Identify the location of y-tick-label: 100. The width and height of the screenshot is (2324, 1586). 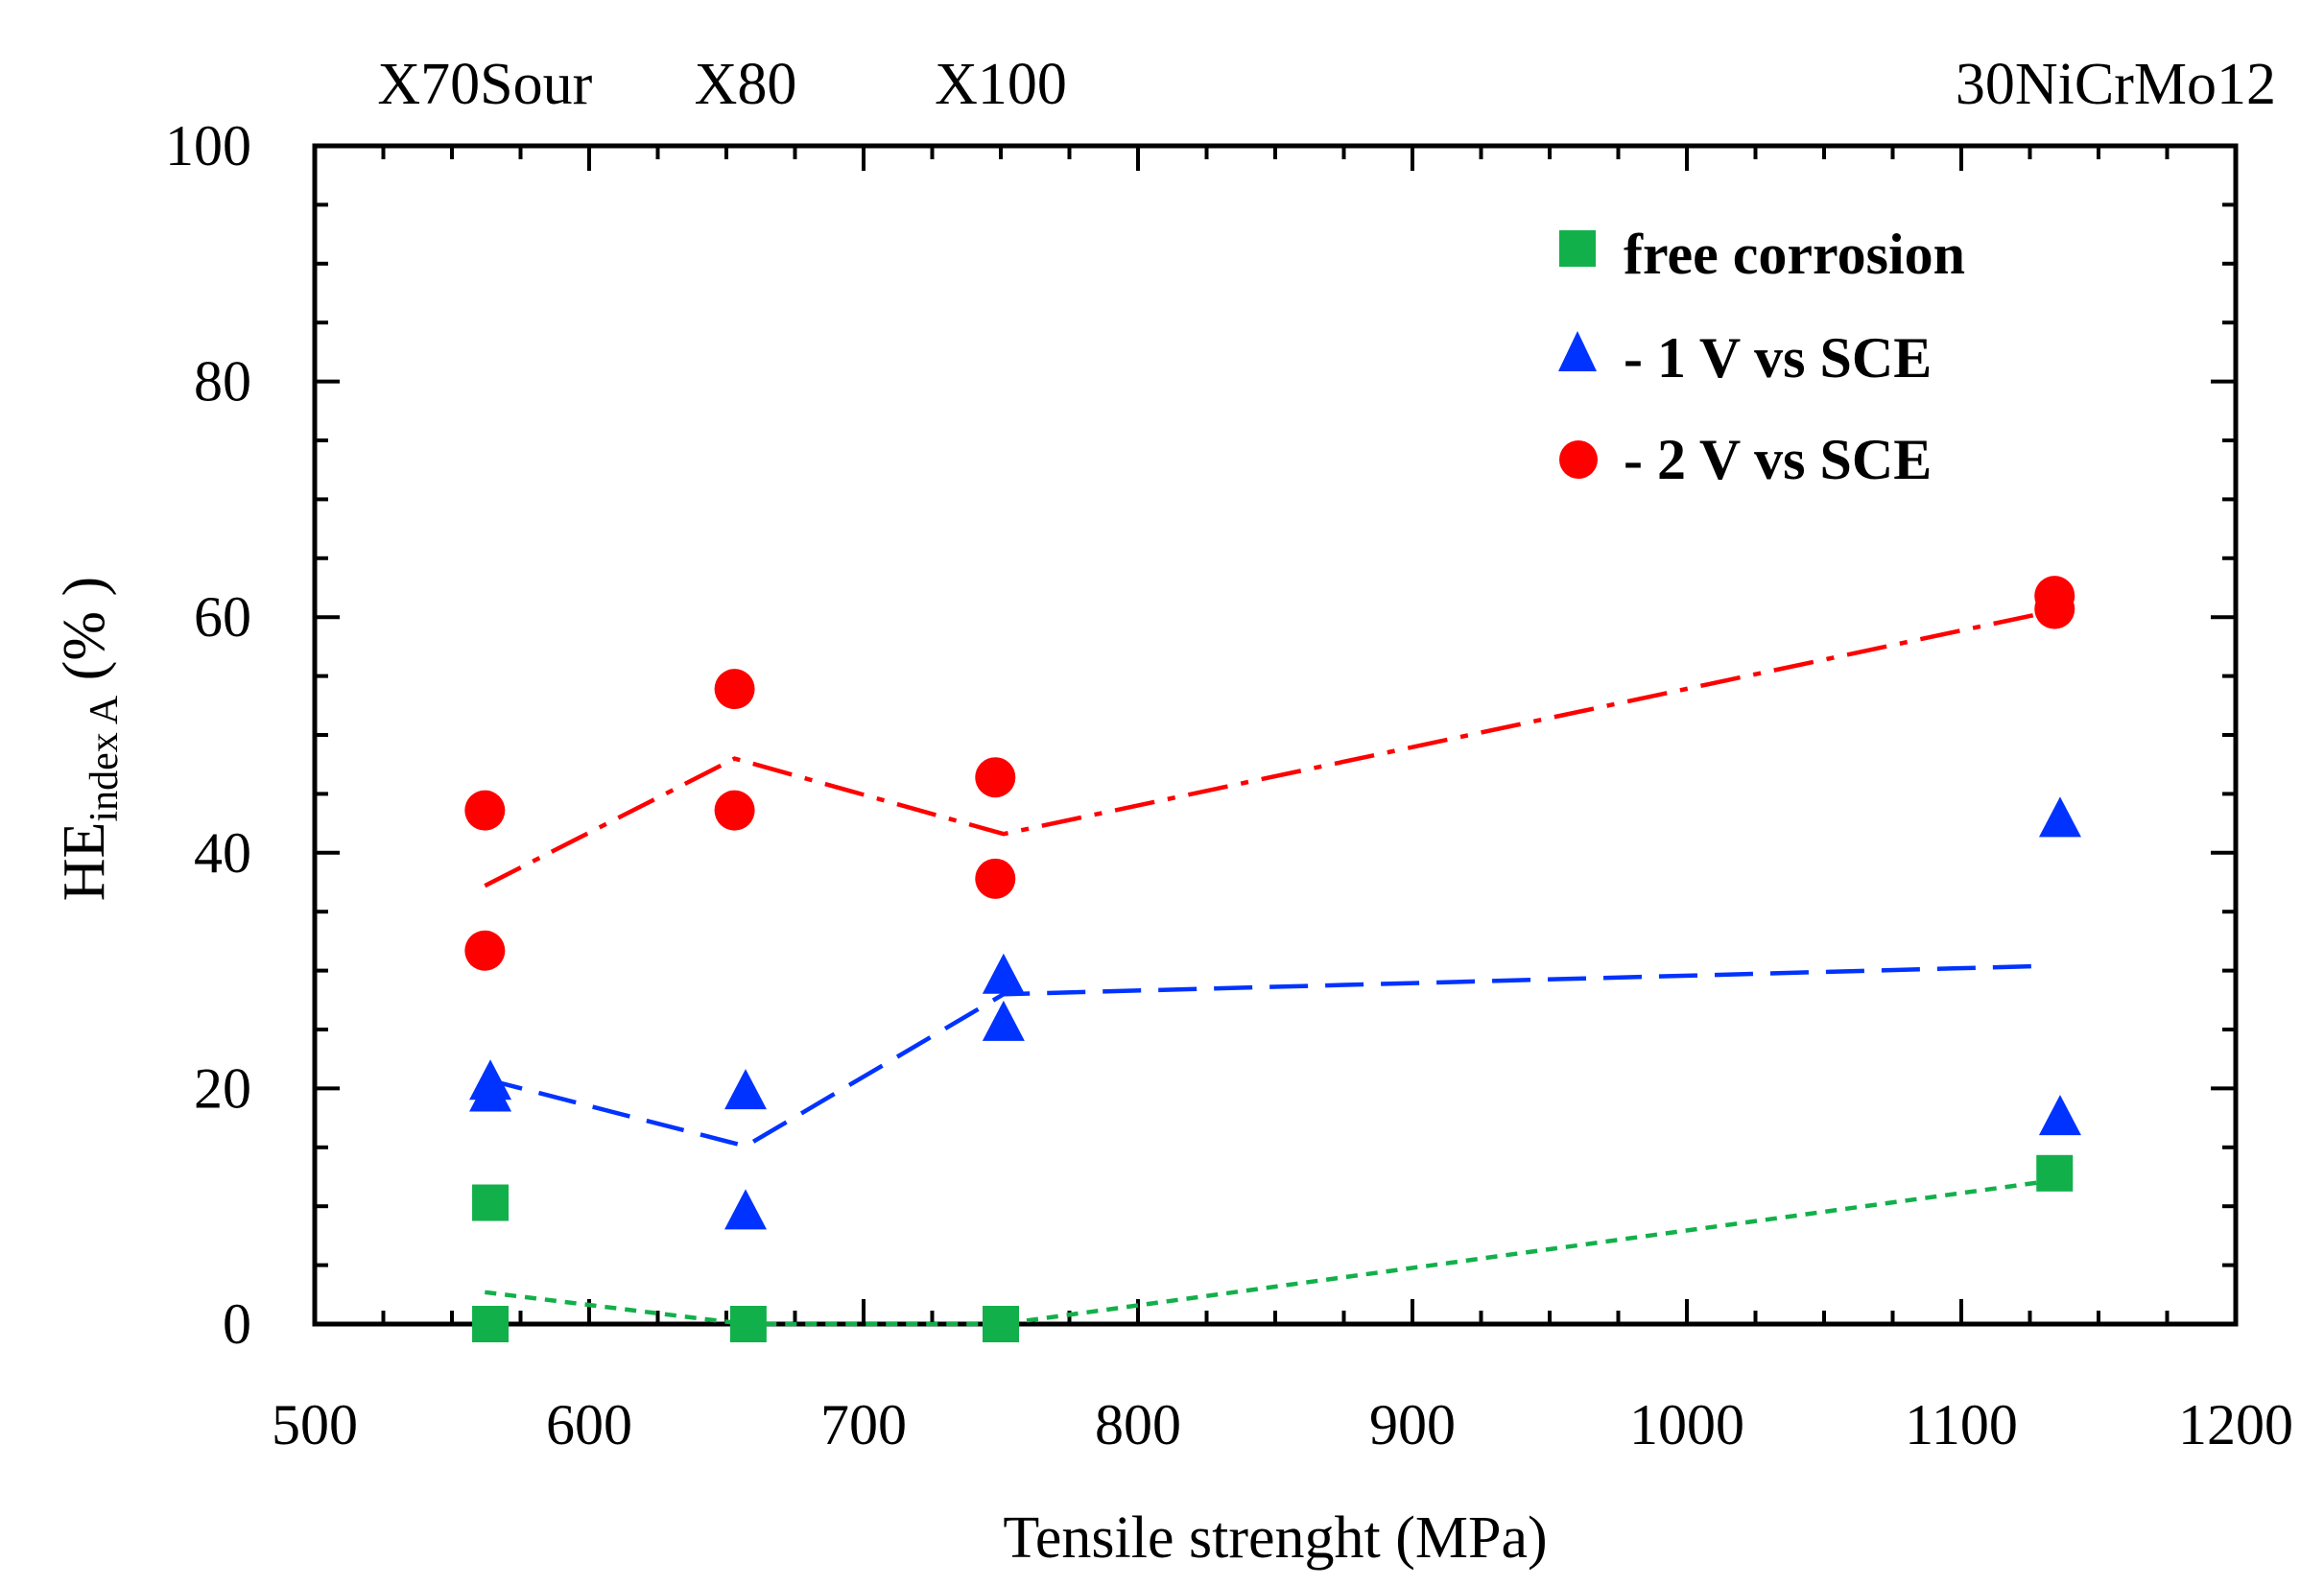
(208, 146).